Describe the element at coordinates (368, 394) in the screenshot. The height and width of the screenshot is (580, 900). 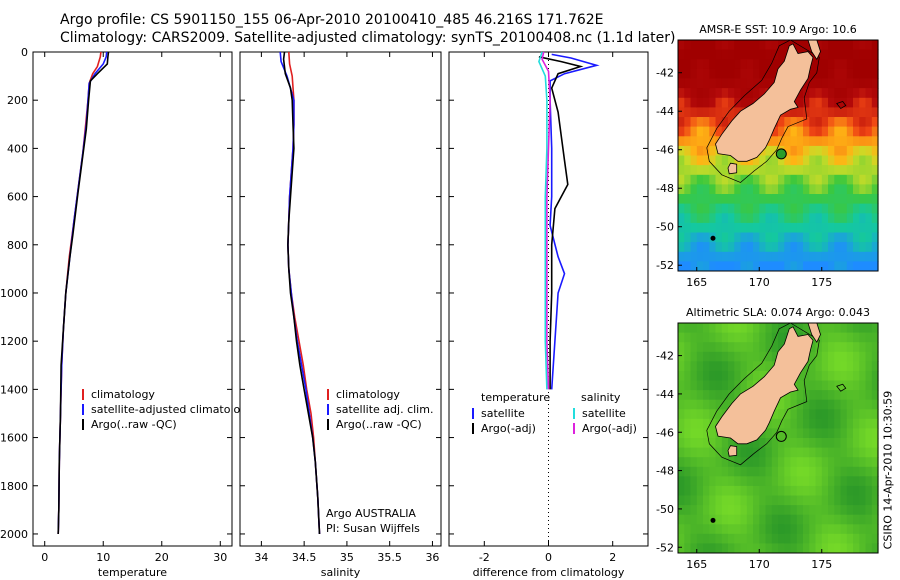
I see `salinity-legend-label: climatology` at that location.